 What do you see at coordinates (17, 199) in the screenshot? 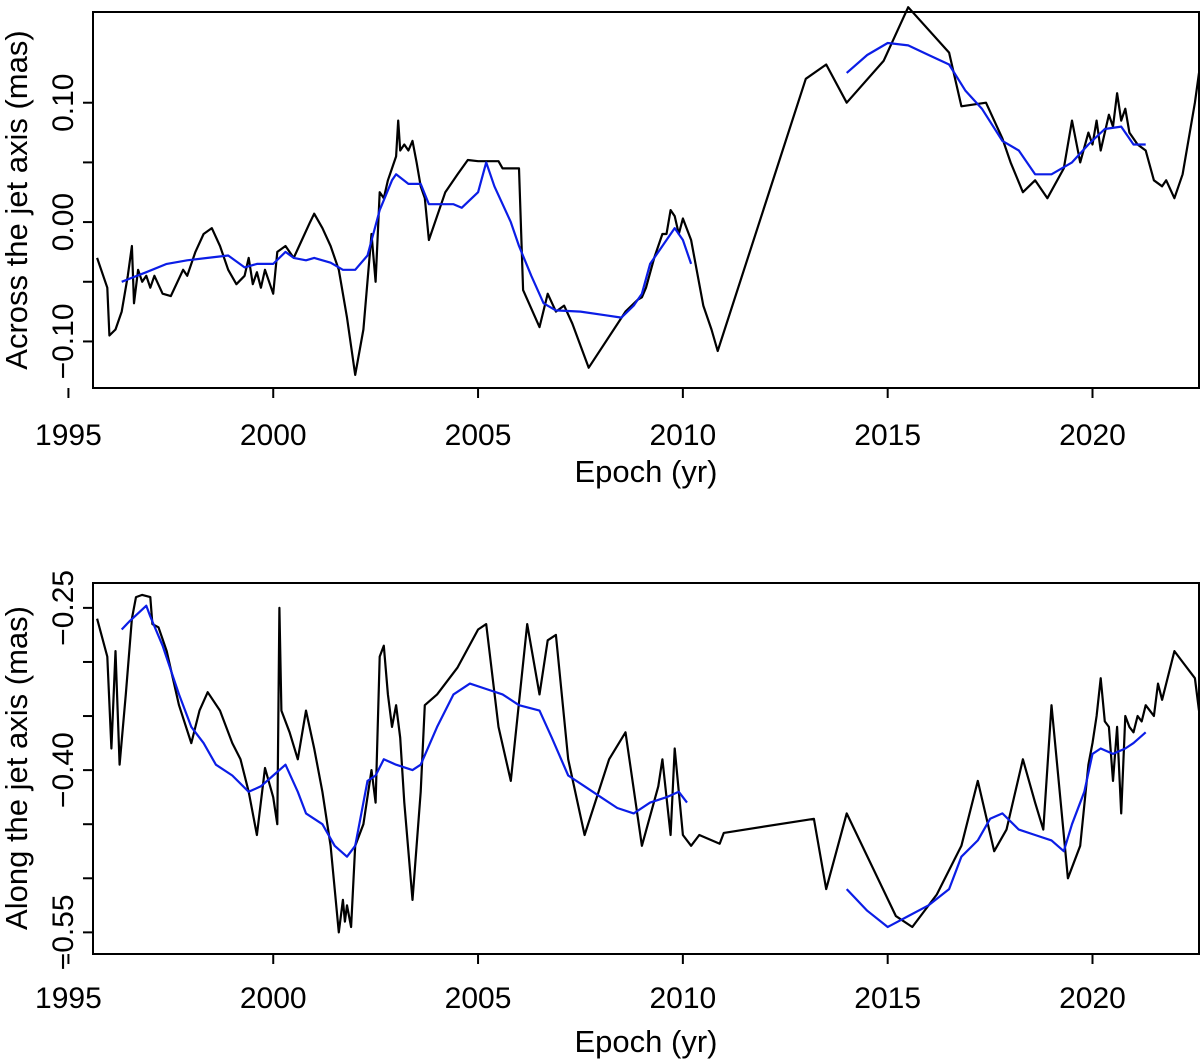
I see `y-axis-label-top: Across the jet axis (mas)` at bounding box center [17, 199].